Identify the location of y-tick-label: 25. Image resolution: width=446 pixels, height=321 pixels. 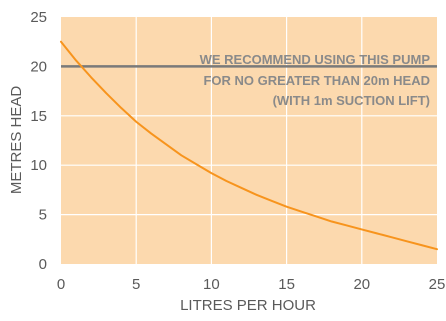
(38, 17).